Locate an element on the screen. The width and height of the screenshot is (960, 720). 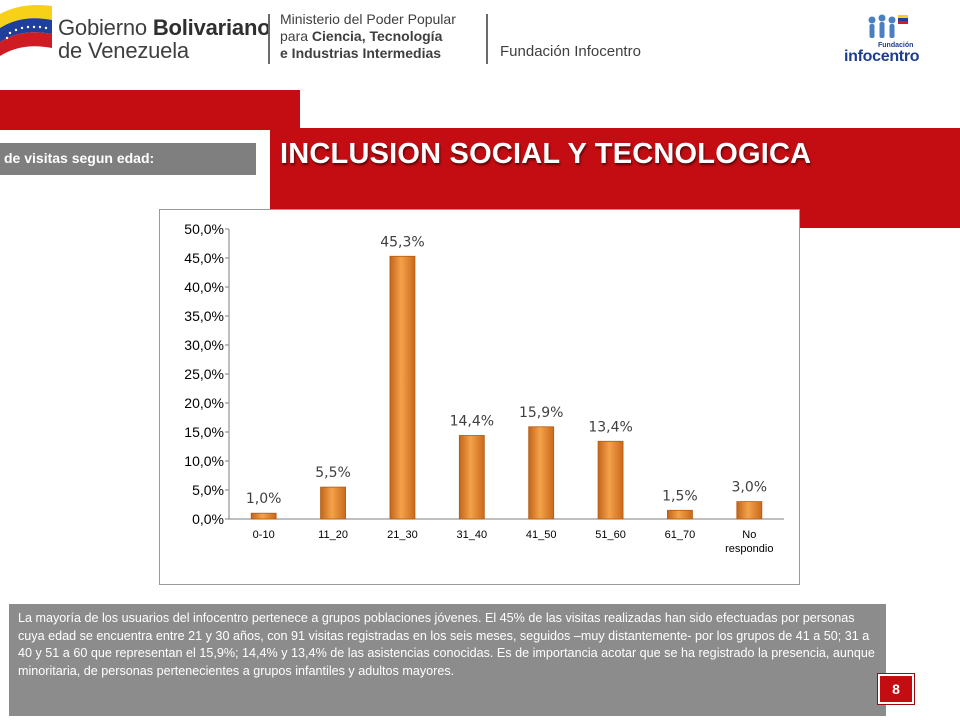
x-tick-label: 61_70 is located at coordinates (680, 535).